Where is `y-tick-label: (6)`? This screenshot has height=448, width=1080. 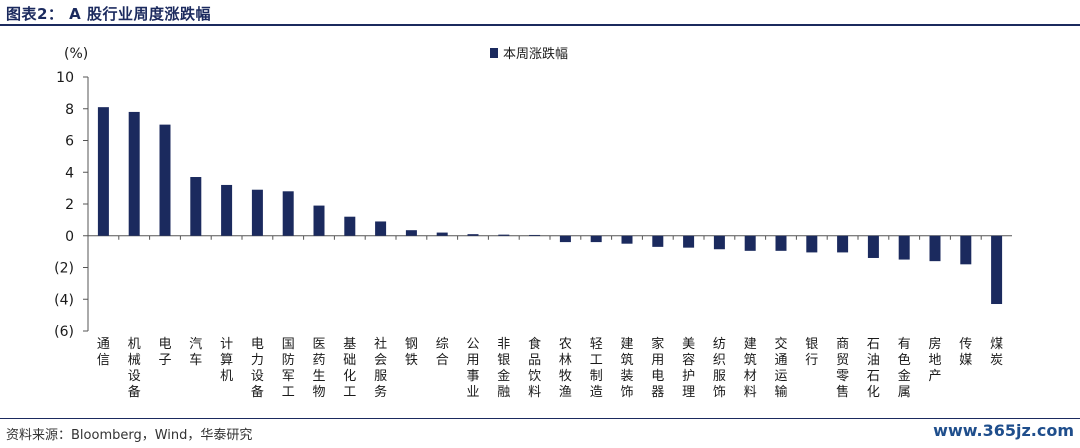 y-tick-label: (6) is located at coordinates (64, 332).